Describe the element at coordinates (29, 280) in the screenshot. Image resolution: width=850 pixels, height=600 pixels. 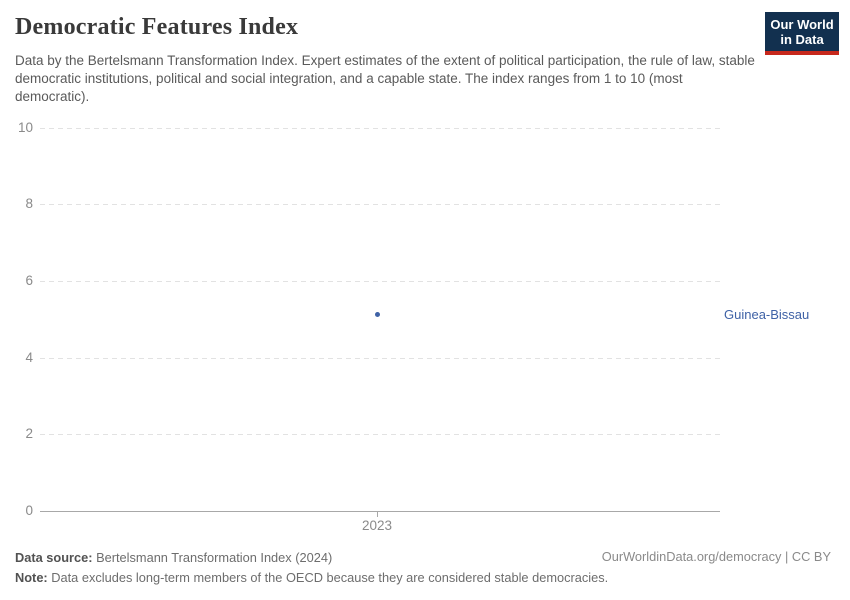
I see `y-tick-label: 6` at that location.